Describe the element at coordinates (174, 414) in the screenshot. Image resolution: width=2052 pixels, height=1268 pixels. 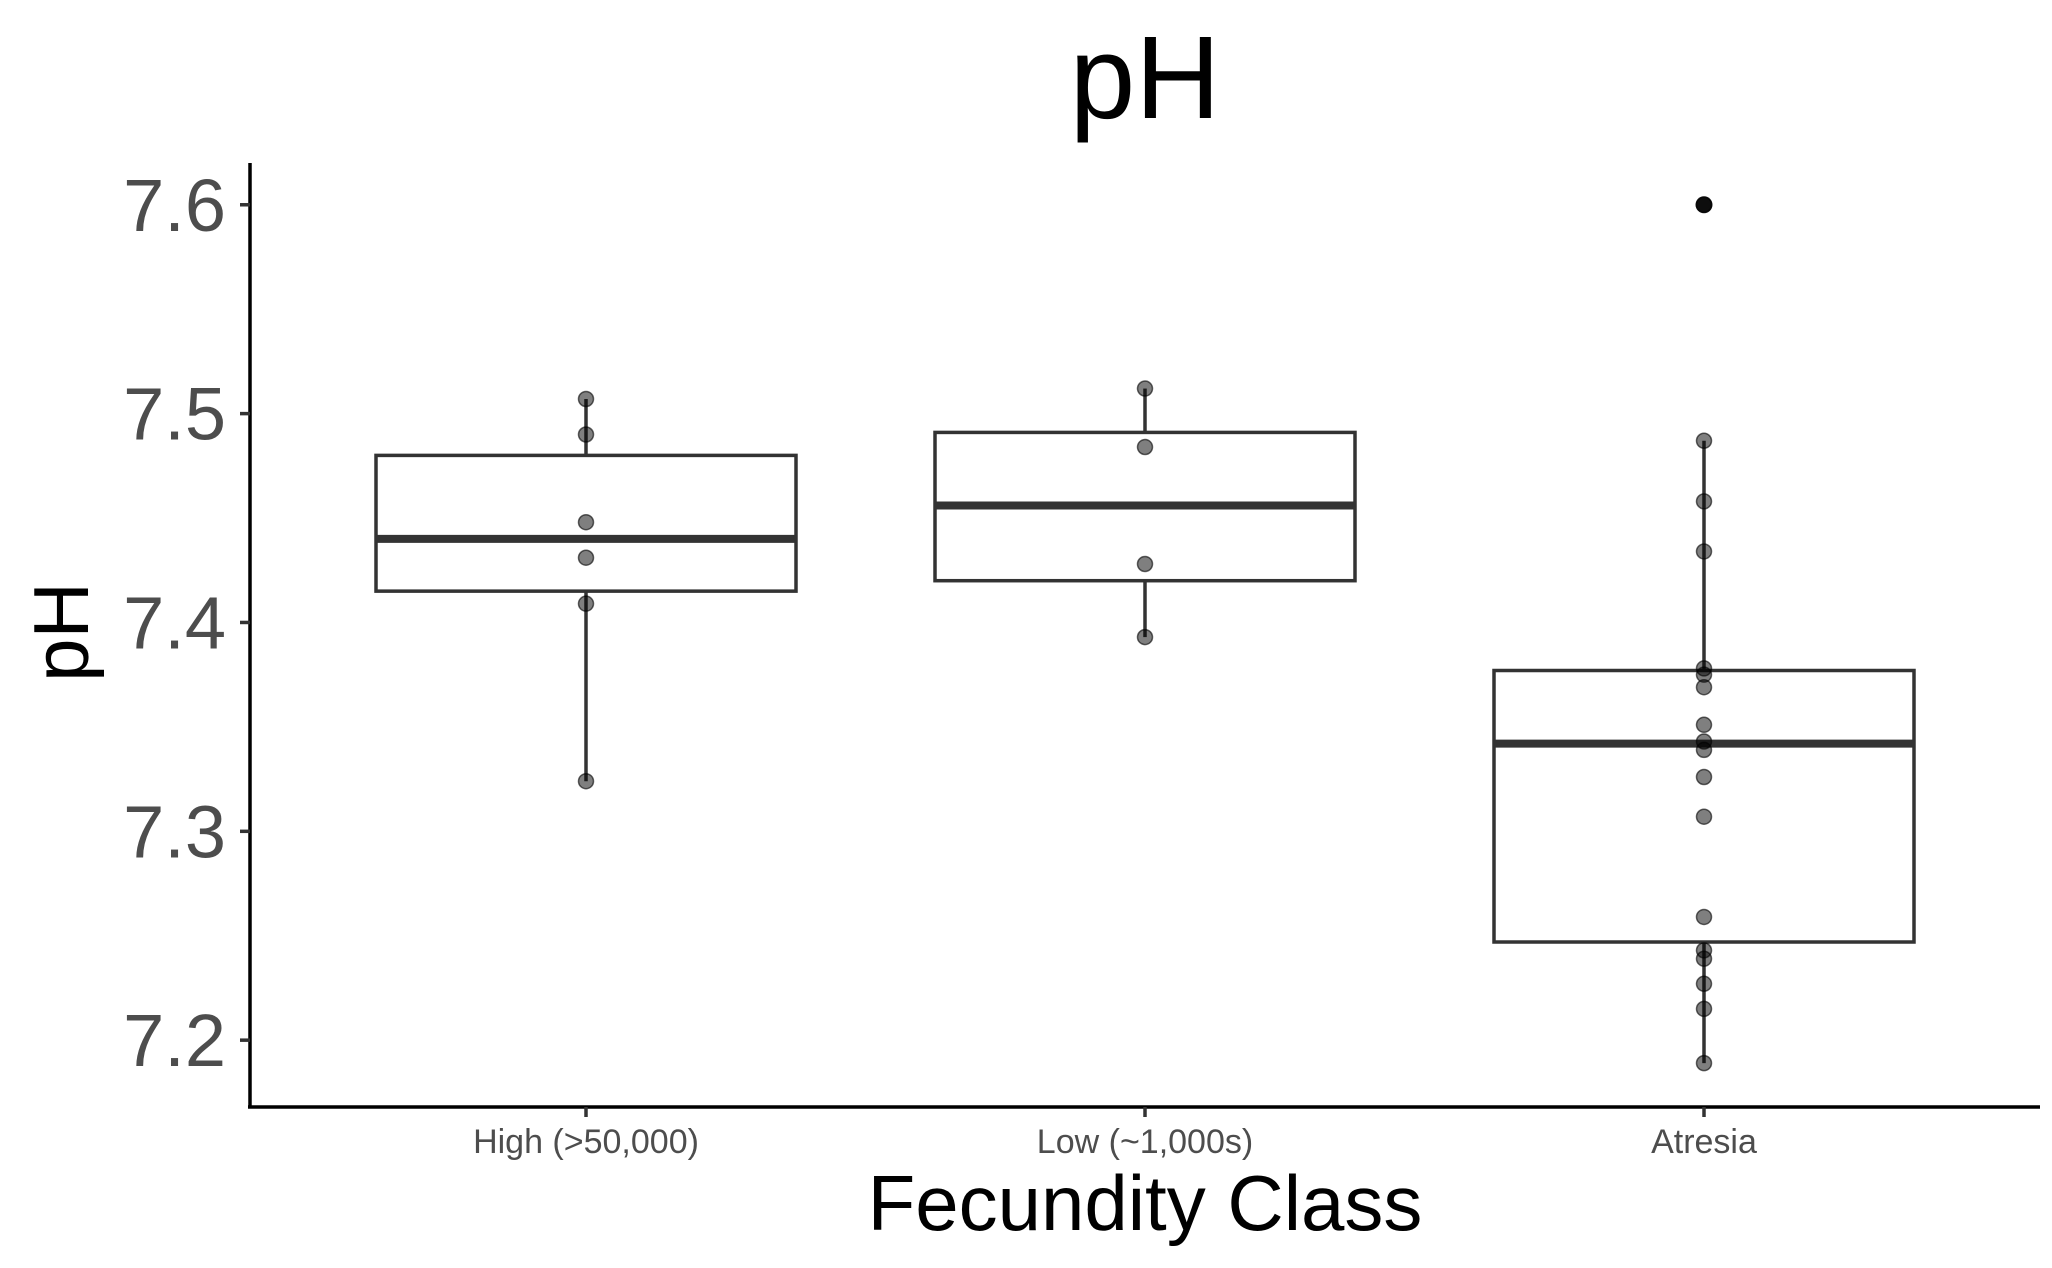
I see `y-tick-label: 7.5` at that location.